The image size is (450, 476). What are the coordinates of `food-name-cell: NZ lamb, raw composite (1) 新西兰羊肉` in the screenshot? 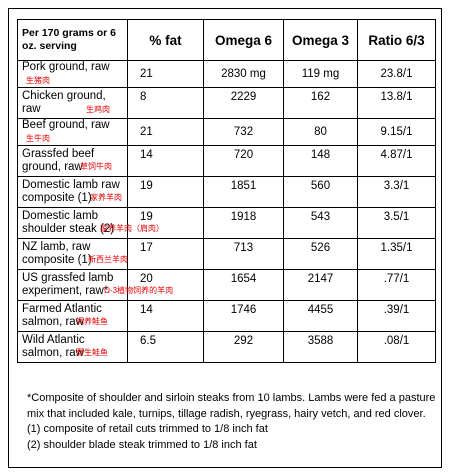 It's located at (72, 254).